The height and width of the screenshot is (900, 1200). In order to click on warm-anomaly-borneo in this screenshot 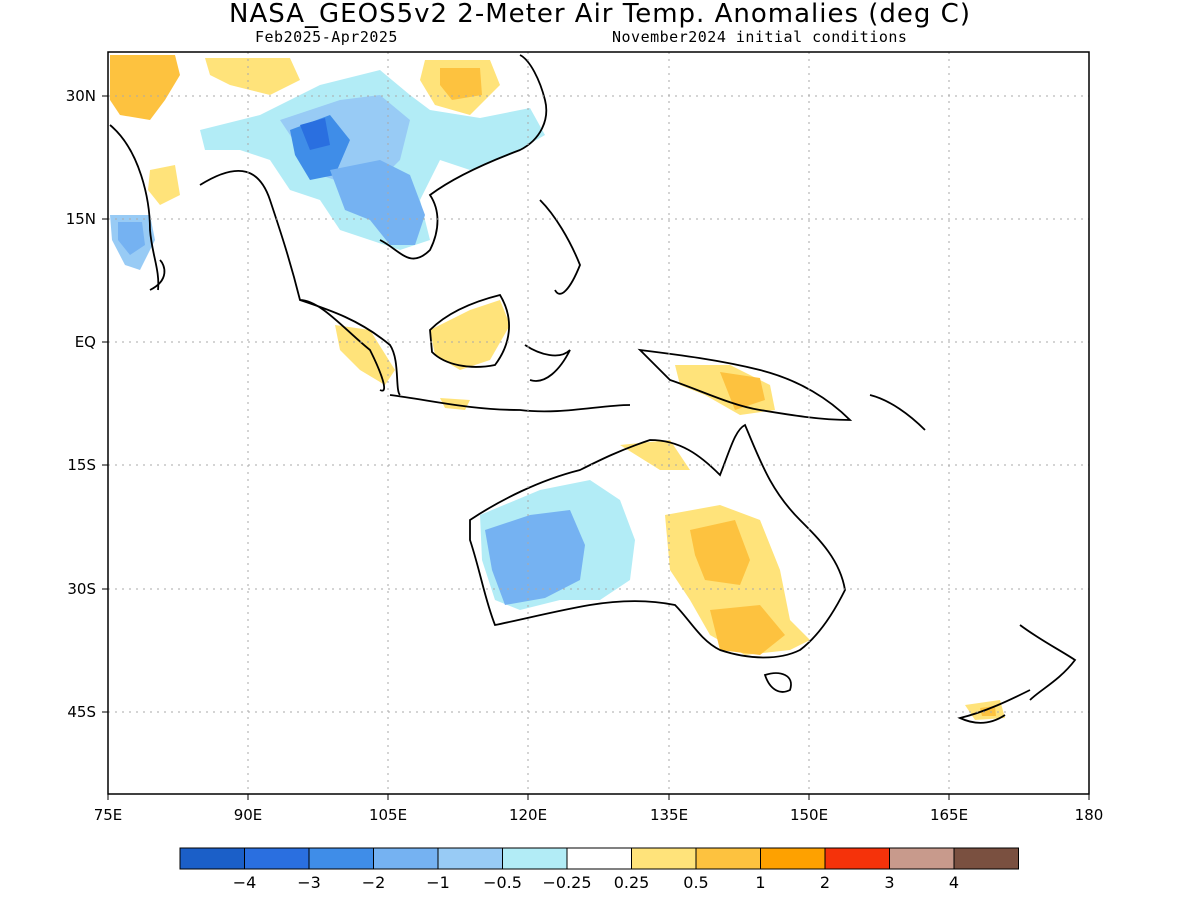, I will do `click(470, 335)`.